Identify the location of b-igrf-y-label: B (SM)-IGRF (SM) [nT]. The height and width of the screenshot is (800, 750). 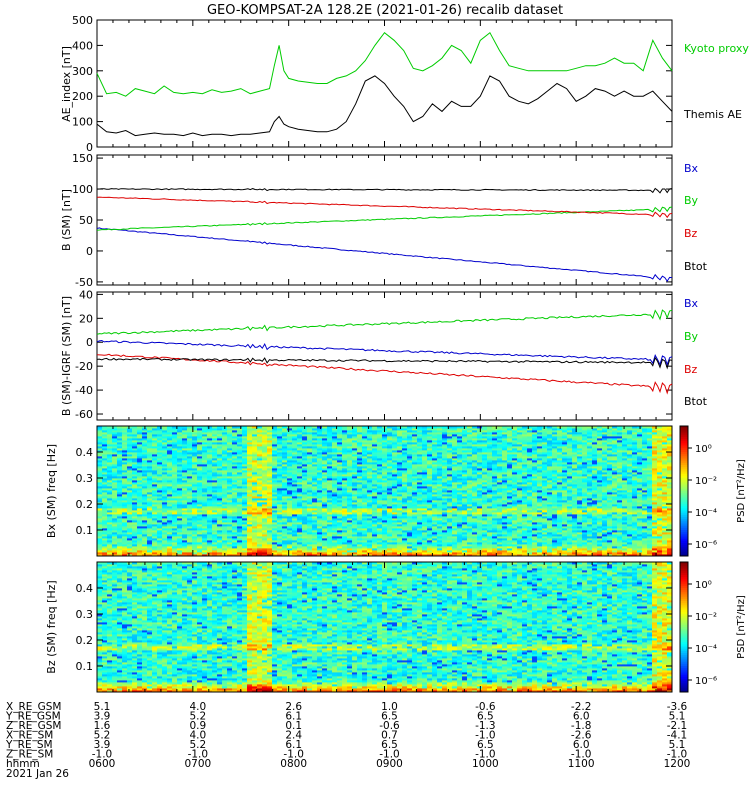
(66, 356).